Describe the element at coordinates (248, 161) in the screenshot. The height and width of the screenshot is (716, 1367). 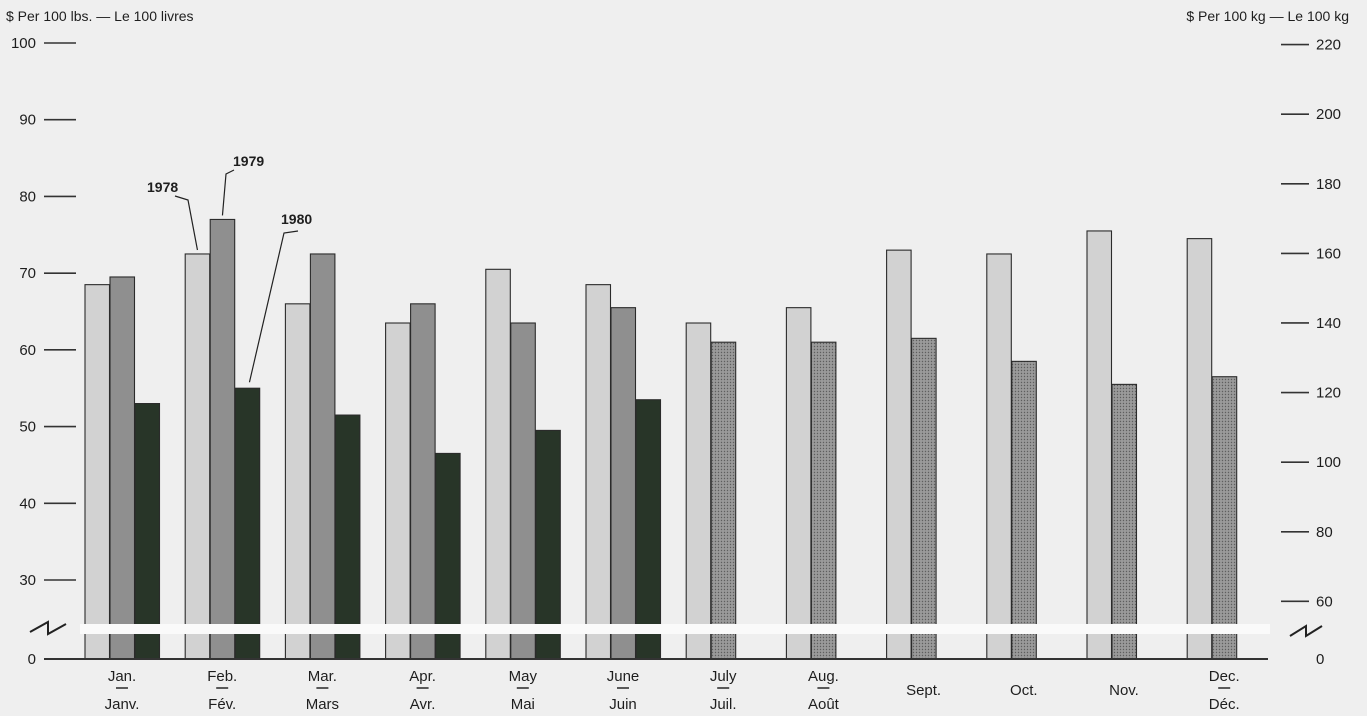
I see `annotation-1979: 1979` at that location.